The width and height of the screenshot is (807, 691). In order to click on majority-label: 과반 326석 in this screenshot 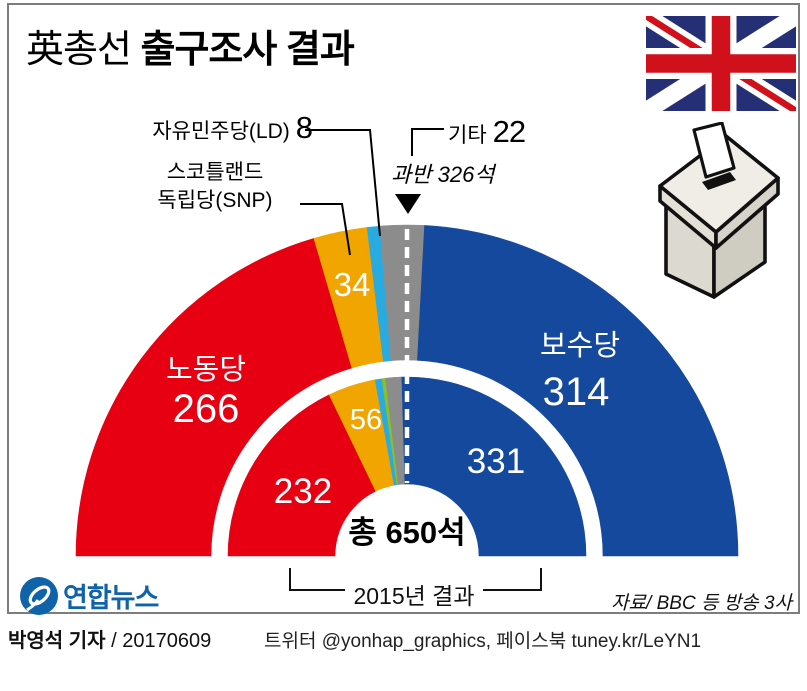, I will do `click(443, 174)`.